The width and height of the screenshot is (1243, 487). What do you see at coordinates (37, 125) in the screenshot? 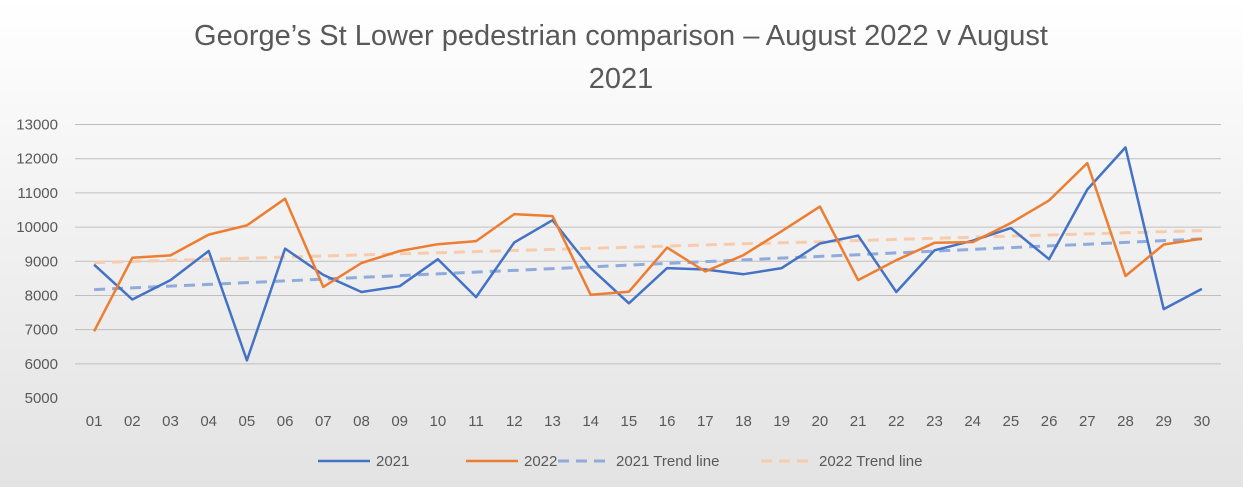
I see `y-tick-label: 13000` at bounding box center [37, 125].